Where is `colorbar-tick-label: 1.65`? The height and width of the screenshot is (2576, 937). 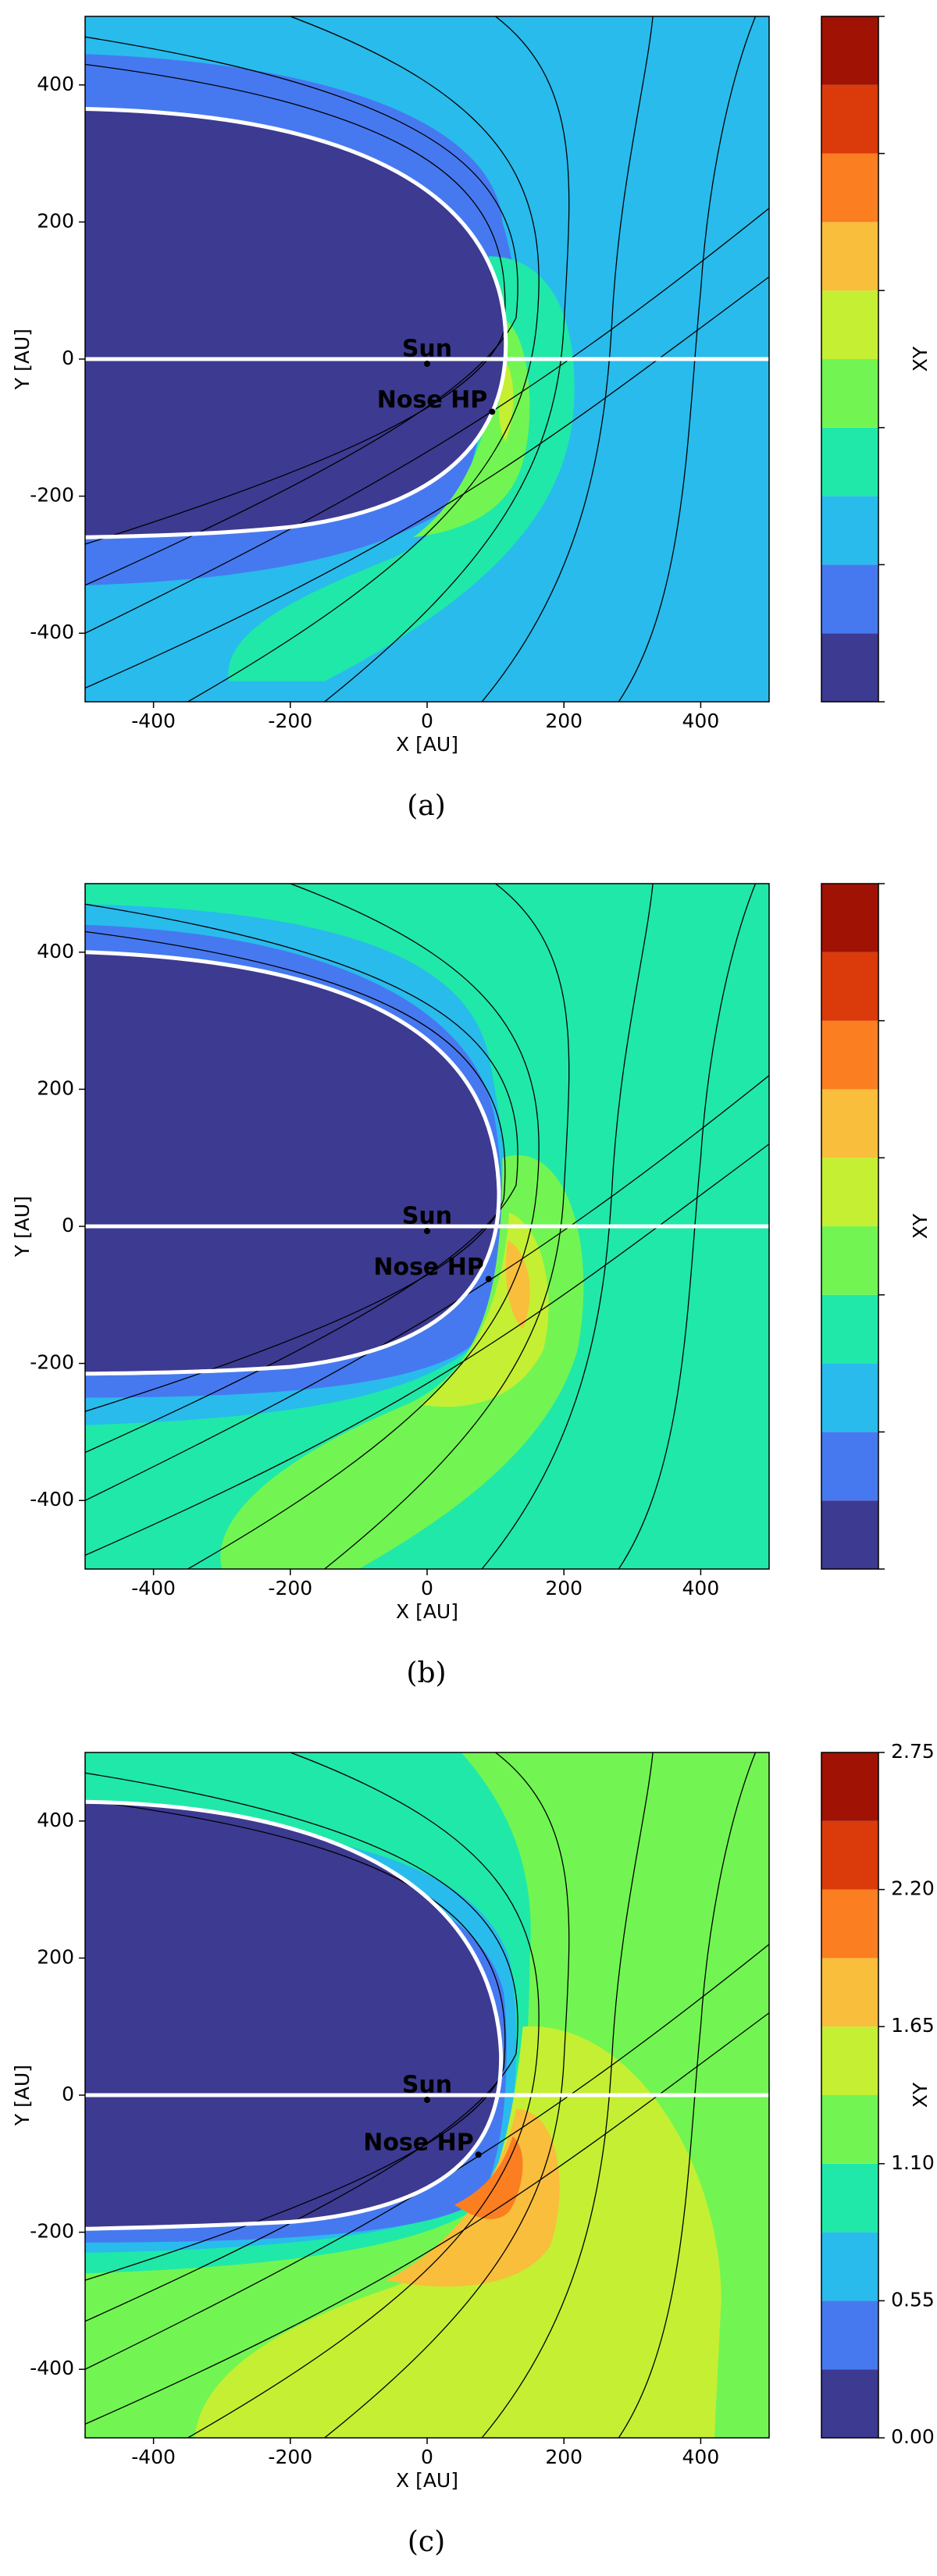 colorbar-tick-label: 1.65 is located at coordinates (913, 2025).